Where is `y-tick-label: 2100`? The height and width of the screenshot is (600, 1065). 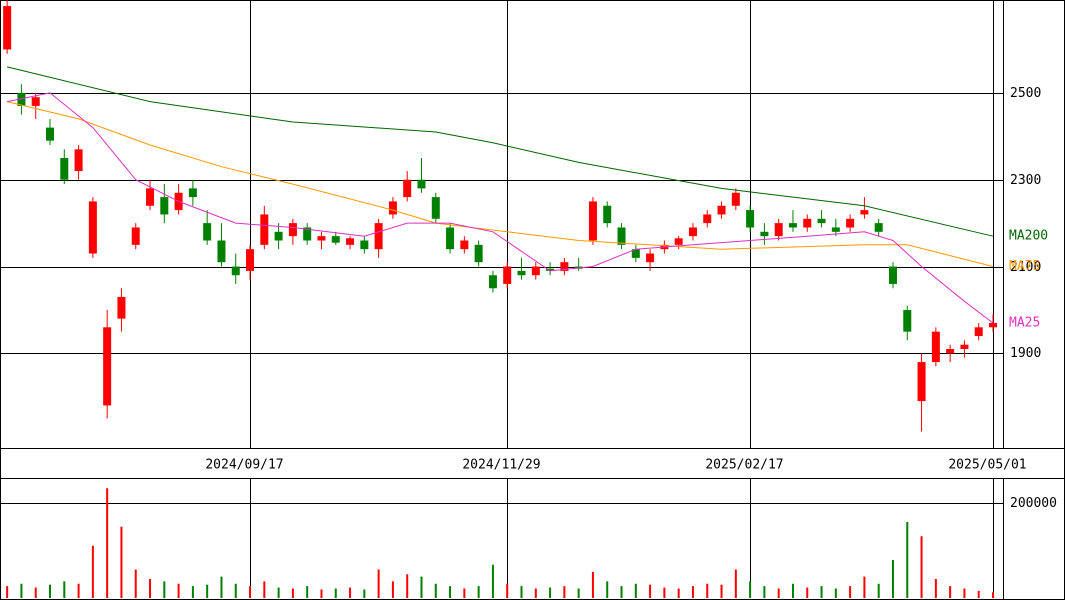
y-tick-label: 2100 is located at coordinates (1025, 267).